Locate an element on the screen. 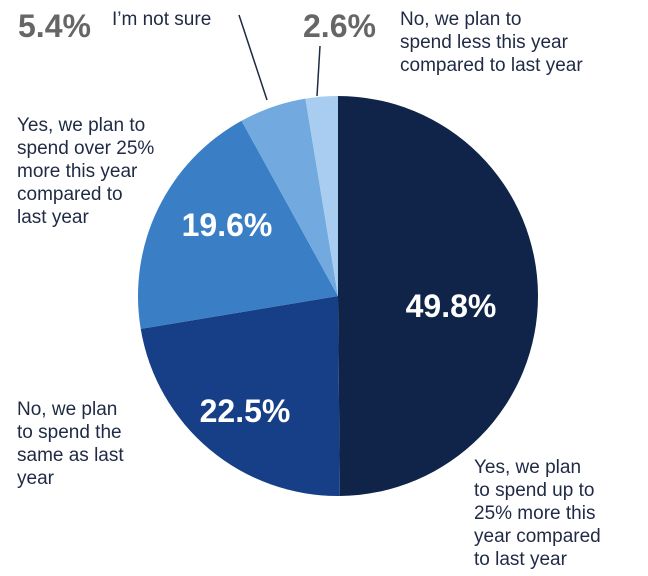 The width and height of the screenshot is (648, 576). label-line: last year is located at coordinates (53, 217).